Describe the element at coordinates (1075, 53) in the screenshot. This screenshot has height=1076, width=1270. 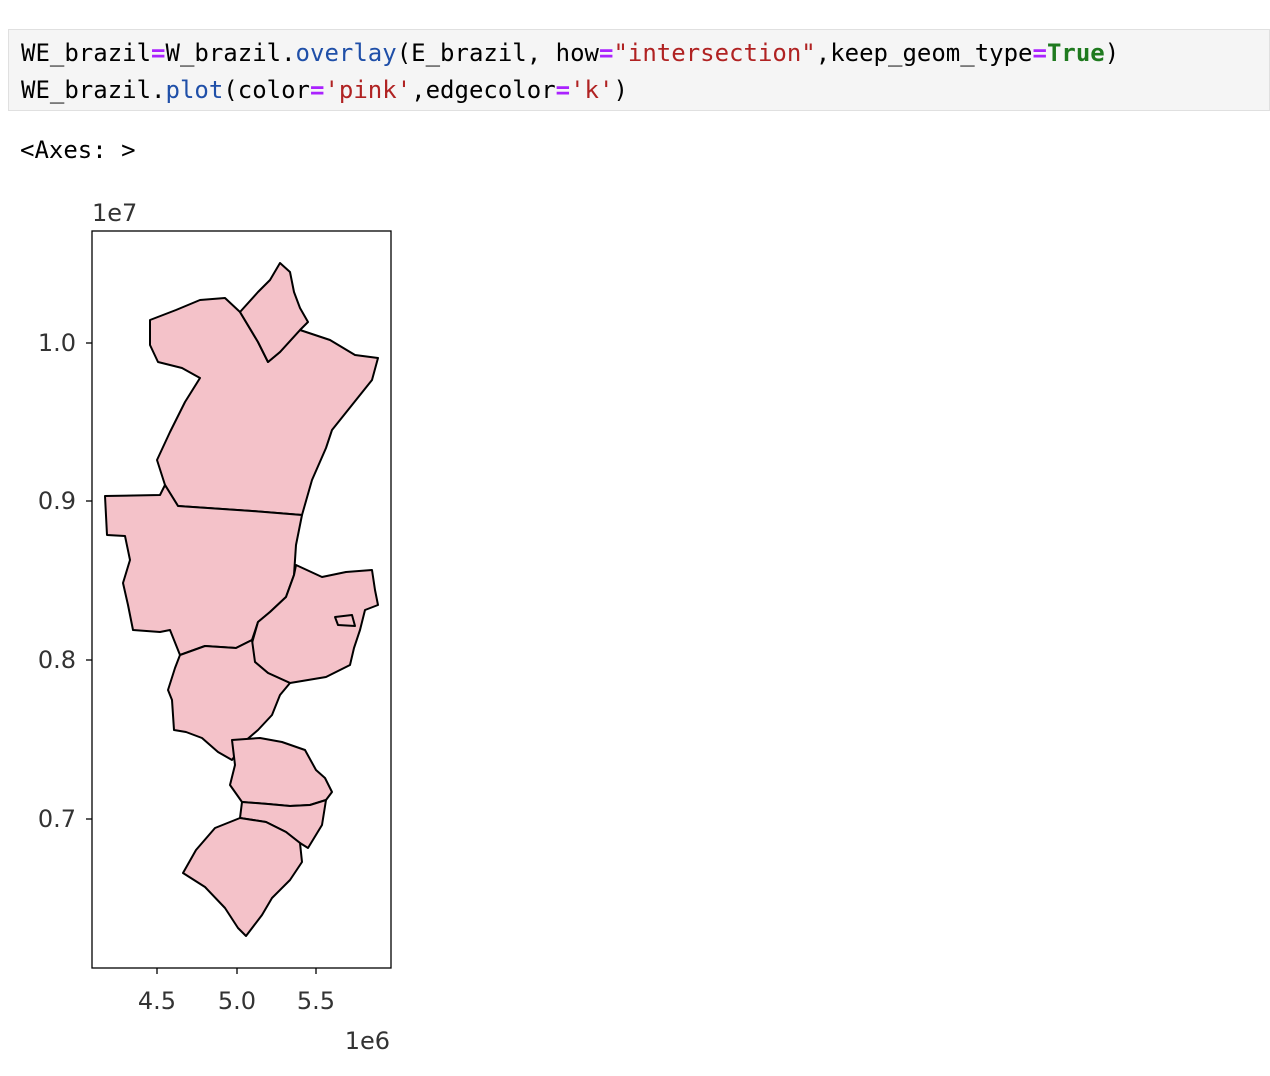
I see `code-token: True` at that location.